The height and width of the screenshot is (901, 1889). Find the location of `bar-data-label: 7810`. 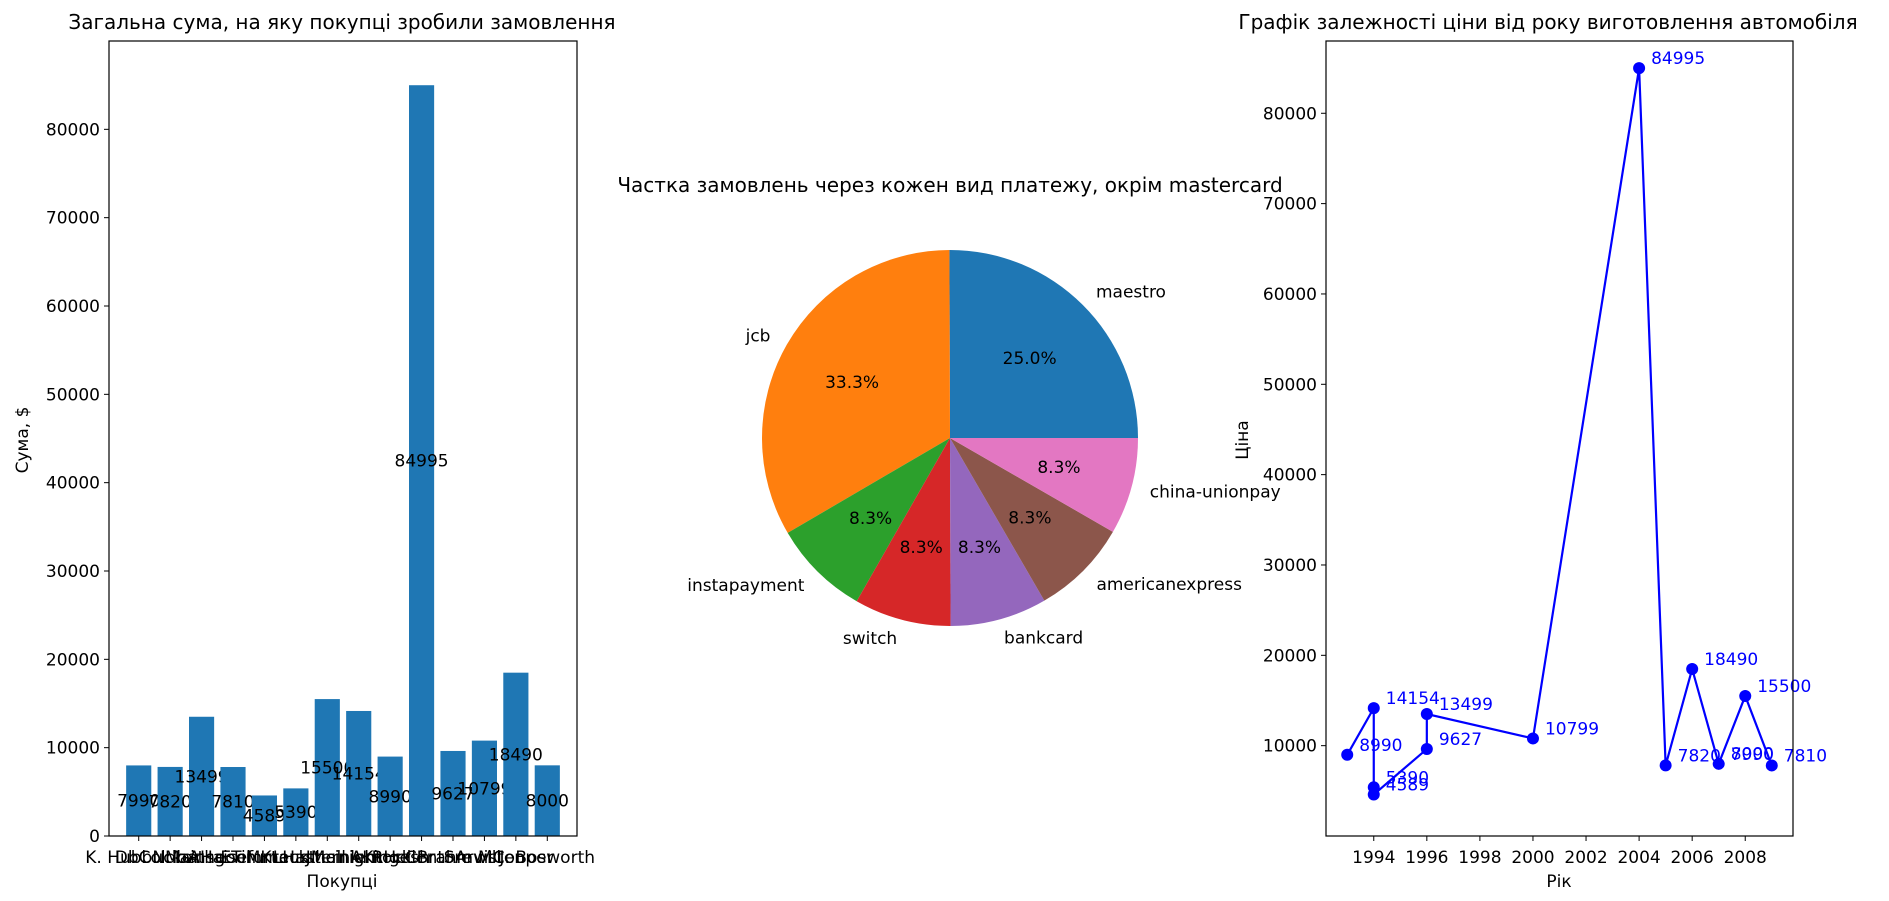

bar-data-label: 7810 is located at coordinates (232, 803).